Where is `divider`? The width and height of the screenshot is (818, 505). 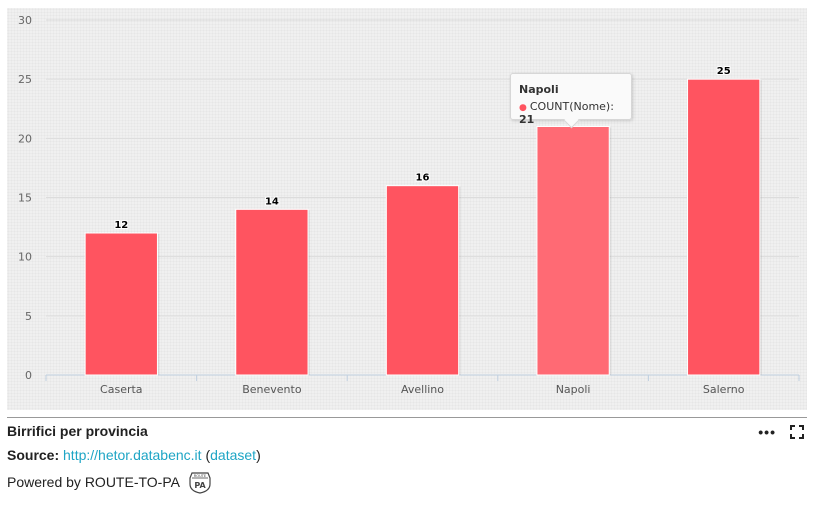 divider is located at coordinates (407, 417).